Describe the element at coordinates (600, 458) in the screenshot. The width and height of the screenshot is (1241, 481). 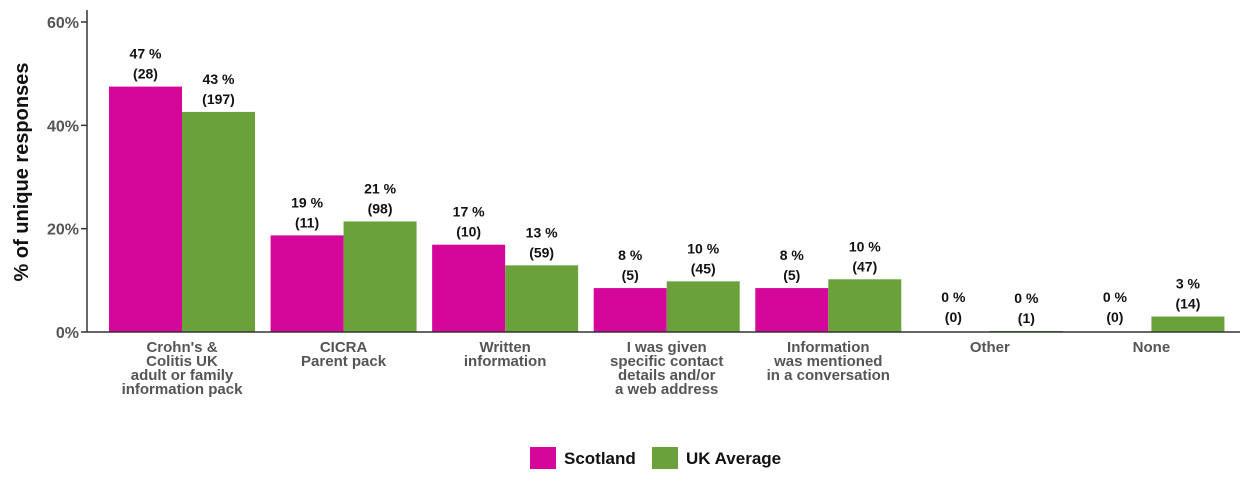
I see `legend-label: Scotland` at that location.